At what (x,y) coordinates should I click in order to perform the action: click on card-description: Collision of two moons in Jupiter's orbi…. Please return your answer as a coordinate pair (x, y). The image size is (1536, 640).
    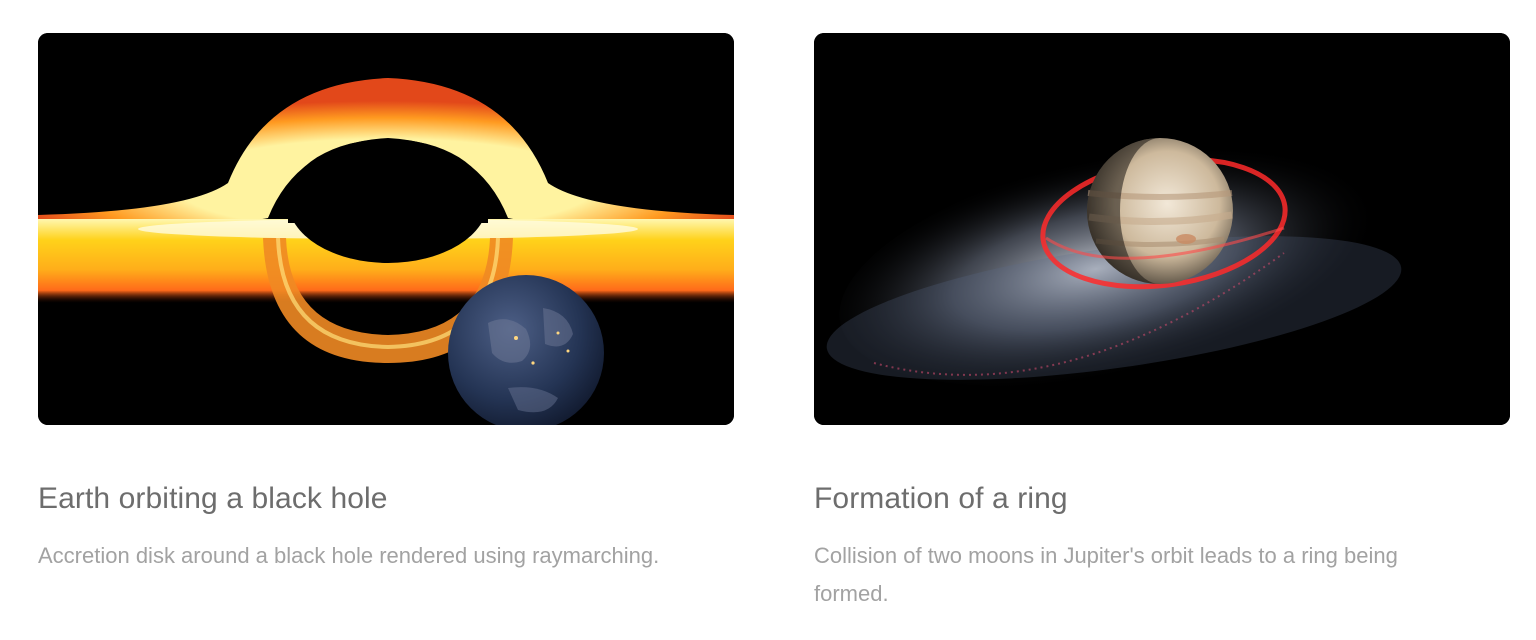
    Looking at the image, I should click on (1106, 574).